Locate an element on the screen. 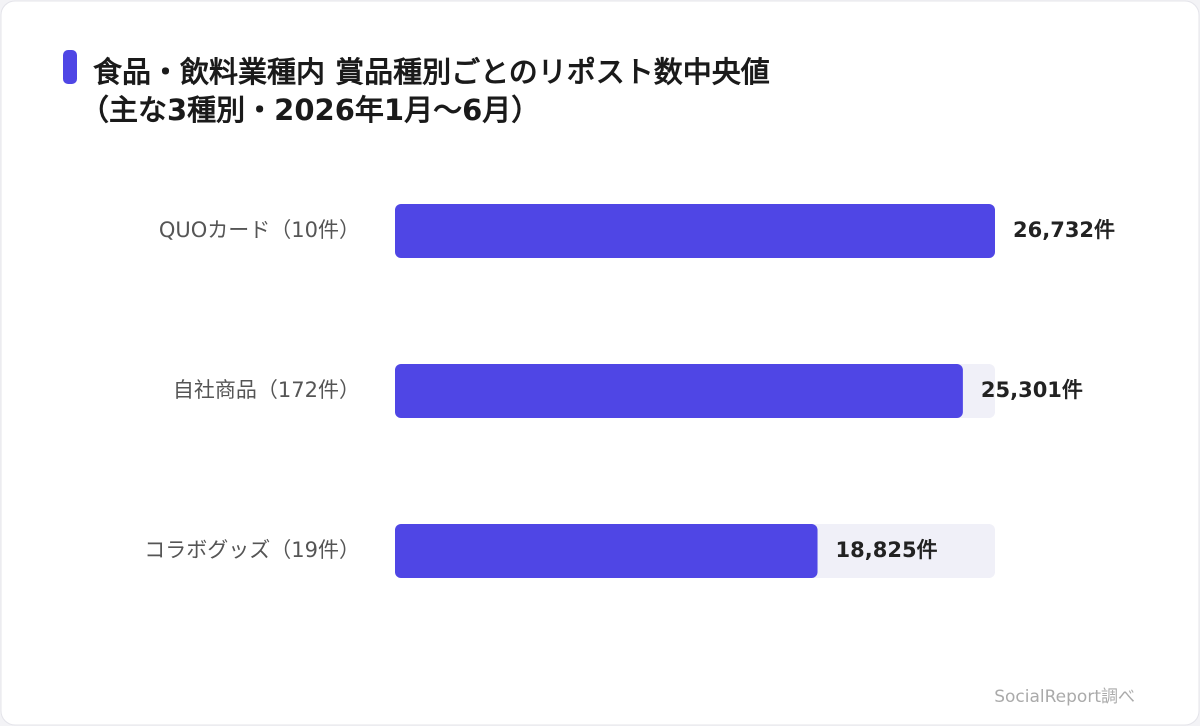  category-label: コラボグッズ（19件） is located at coordinates (252, 550).